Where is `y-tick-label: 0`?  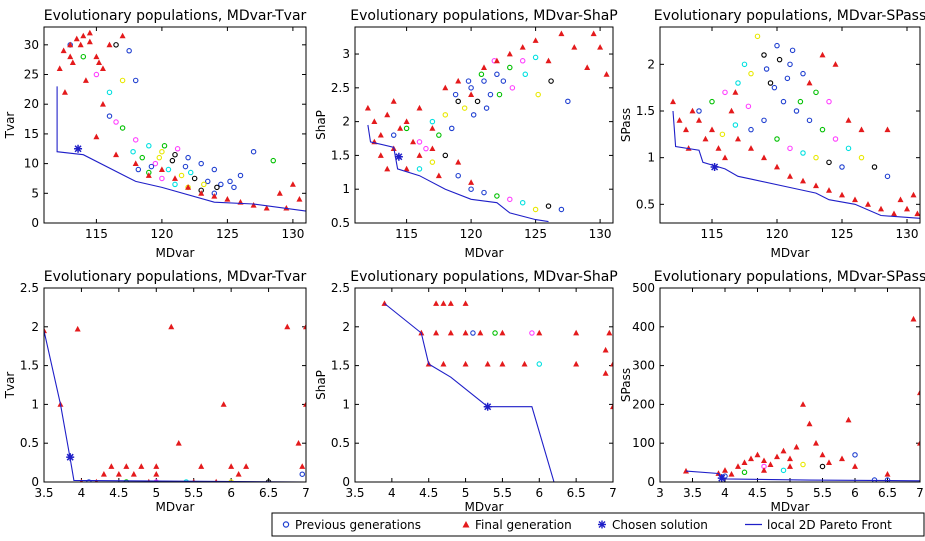 y-tick-label: 0 is located at coordinates (651, 482).